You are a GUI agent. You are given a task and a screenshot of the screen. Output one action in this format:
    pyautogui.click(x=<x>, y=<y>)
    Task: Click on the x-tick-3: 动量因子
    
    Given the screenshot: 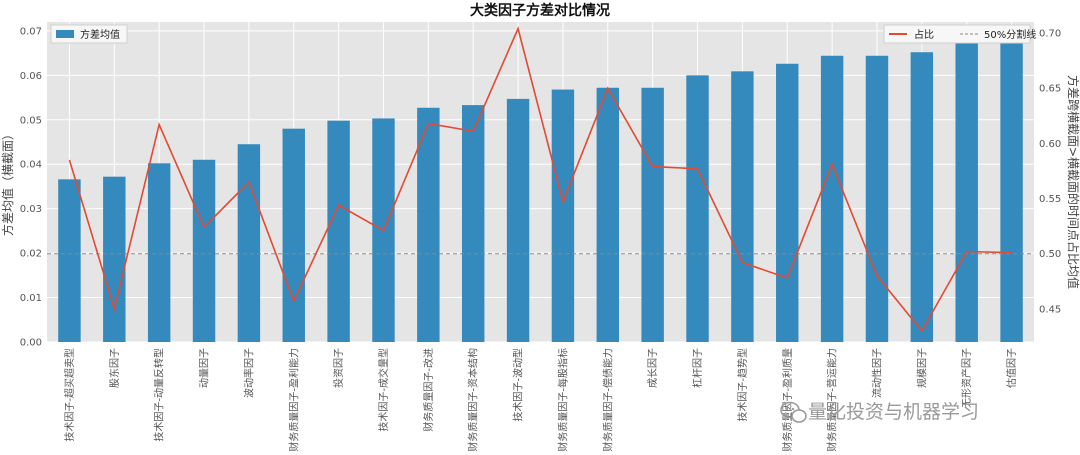 What is the action you would take?
    pyautogui.click(x=205, y=368)
    